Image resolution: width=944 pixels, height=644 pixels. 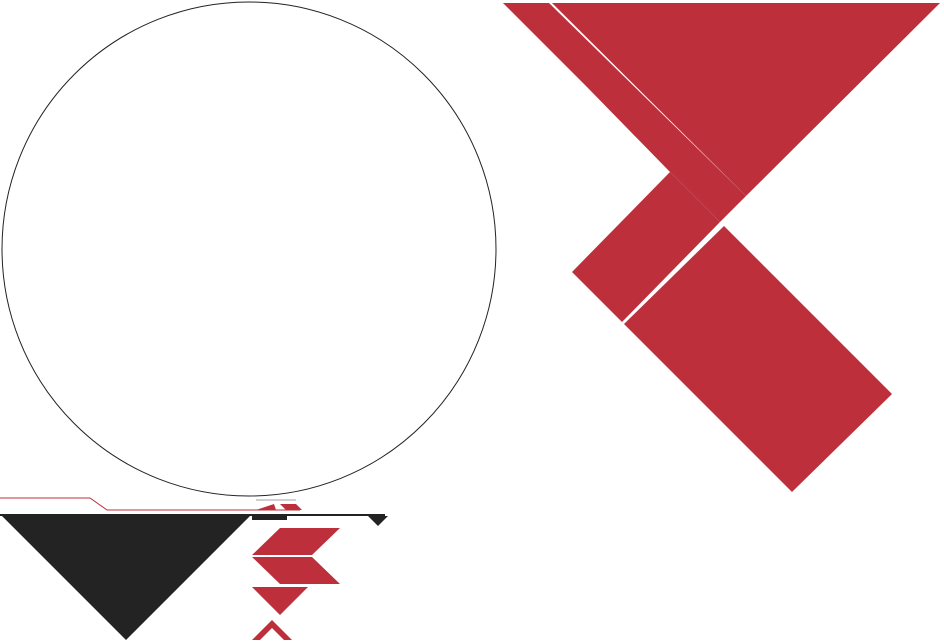 What do you see at coordinates (758, 359) in the screenshot?
I see `red-bottom-block` at bounding box center [758, 359].